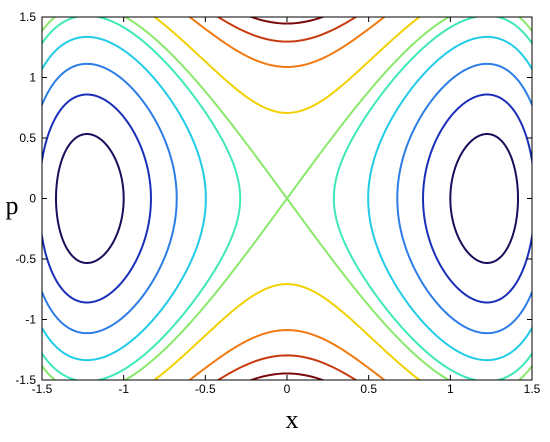  Describe the element at coordinates (287, 389) in the screenshot. I see `x-tick-label: 0` at that location.